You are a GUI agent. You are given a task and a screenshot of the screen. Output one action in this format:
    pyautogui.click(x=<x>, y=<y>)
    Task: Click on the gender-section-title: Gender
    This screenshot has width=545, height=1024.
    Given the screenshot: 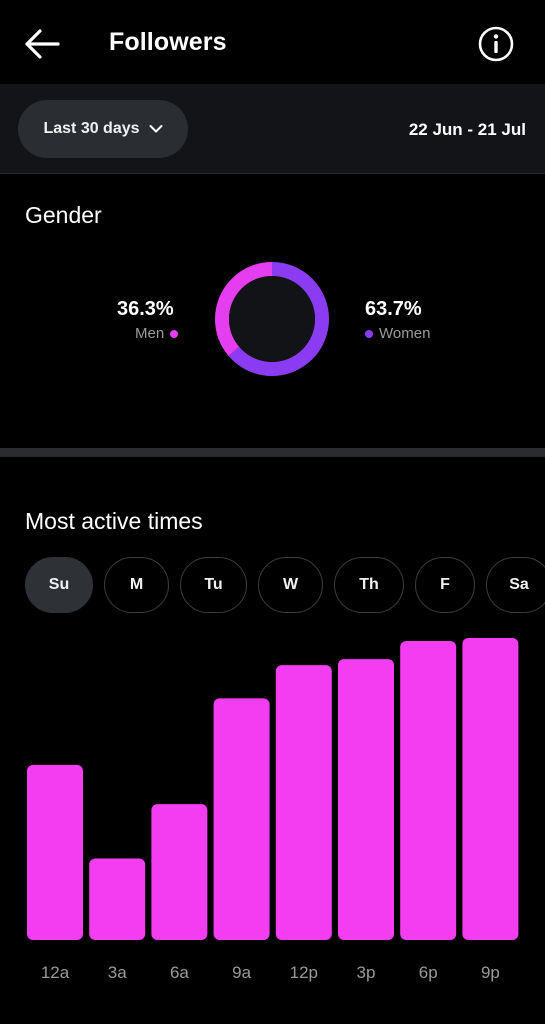 What is the action you would take?
    pyautogui.click(x=63, y=215)
    